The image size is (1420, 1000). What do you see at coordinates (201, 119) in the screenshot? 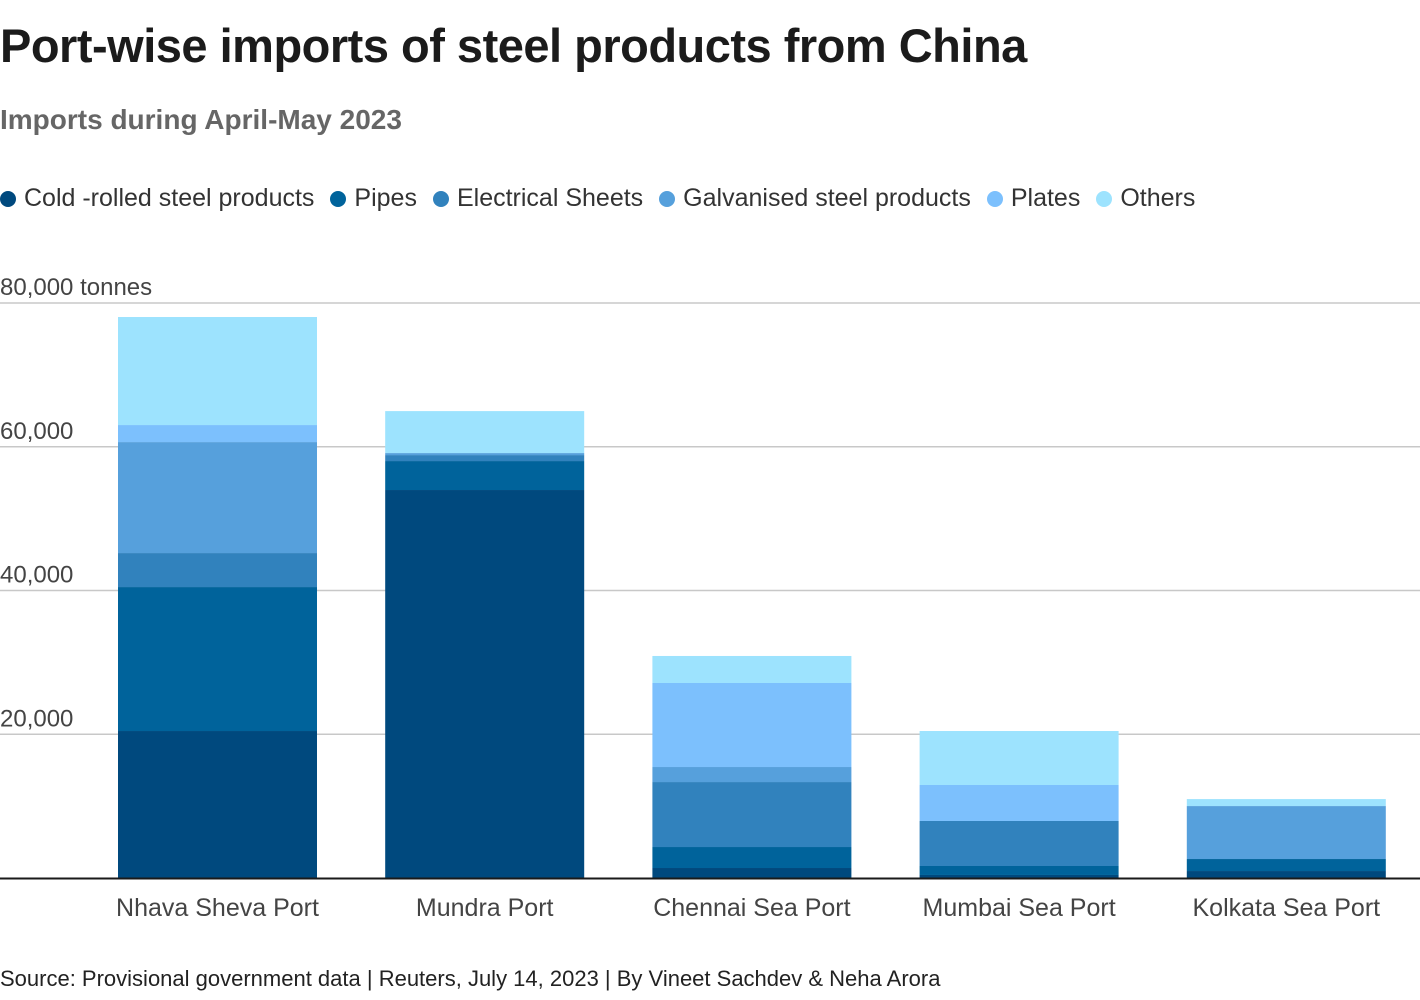
I see `chart-subtitle: Imports during April-May 2023` at bounding box center [201, 119].